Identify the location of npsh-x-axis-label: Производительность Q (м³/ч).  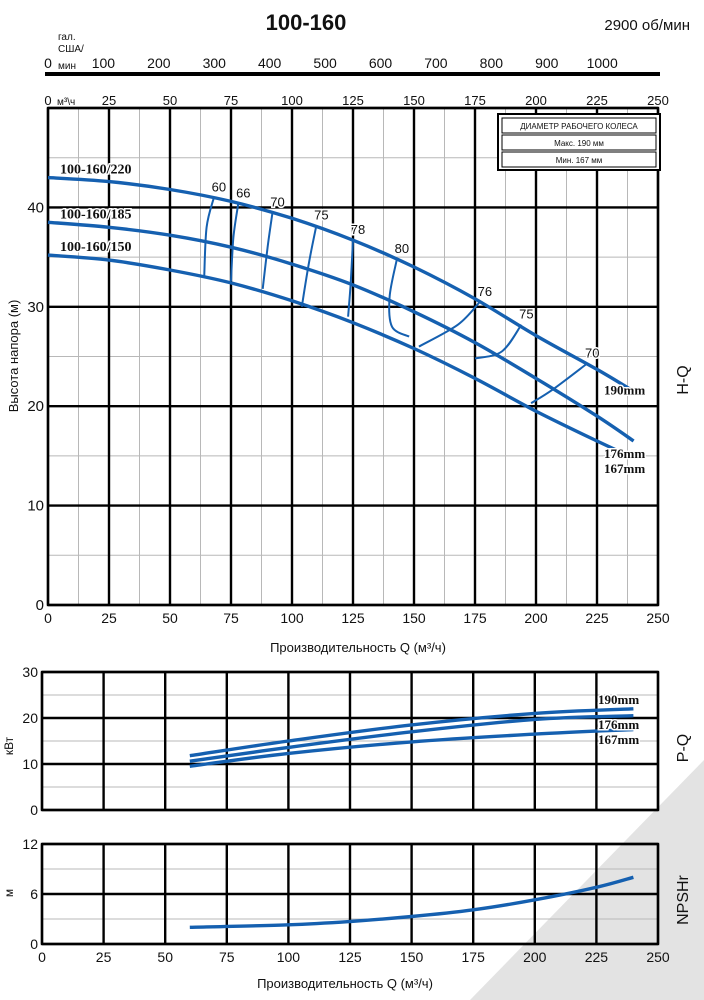
(345, 983).